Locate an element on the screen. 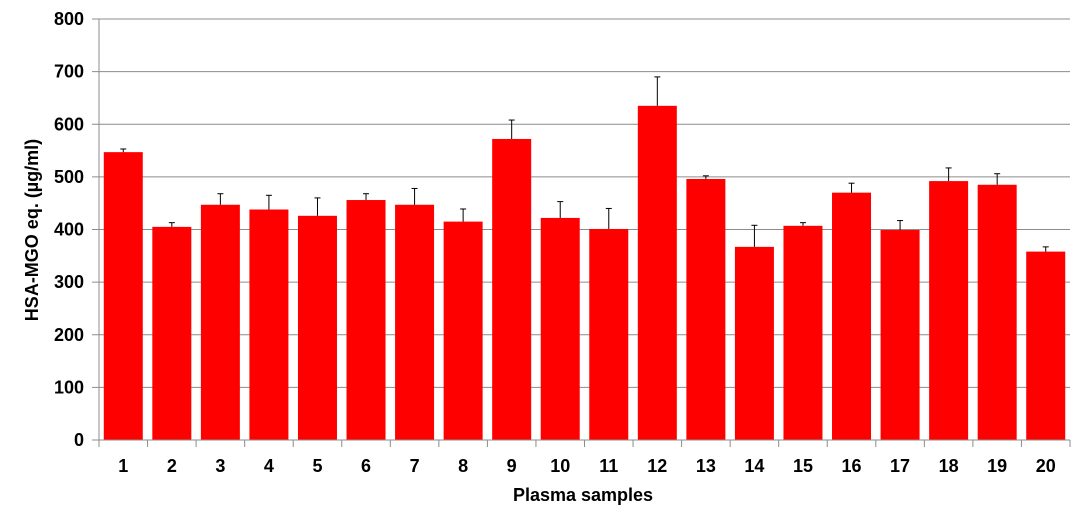 The width and height of the screenshot is (1082, 523). y-tick-label: 100 is located at coordinates (69, 387).